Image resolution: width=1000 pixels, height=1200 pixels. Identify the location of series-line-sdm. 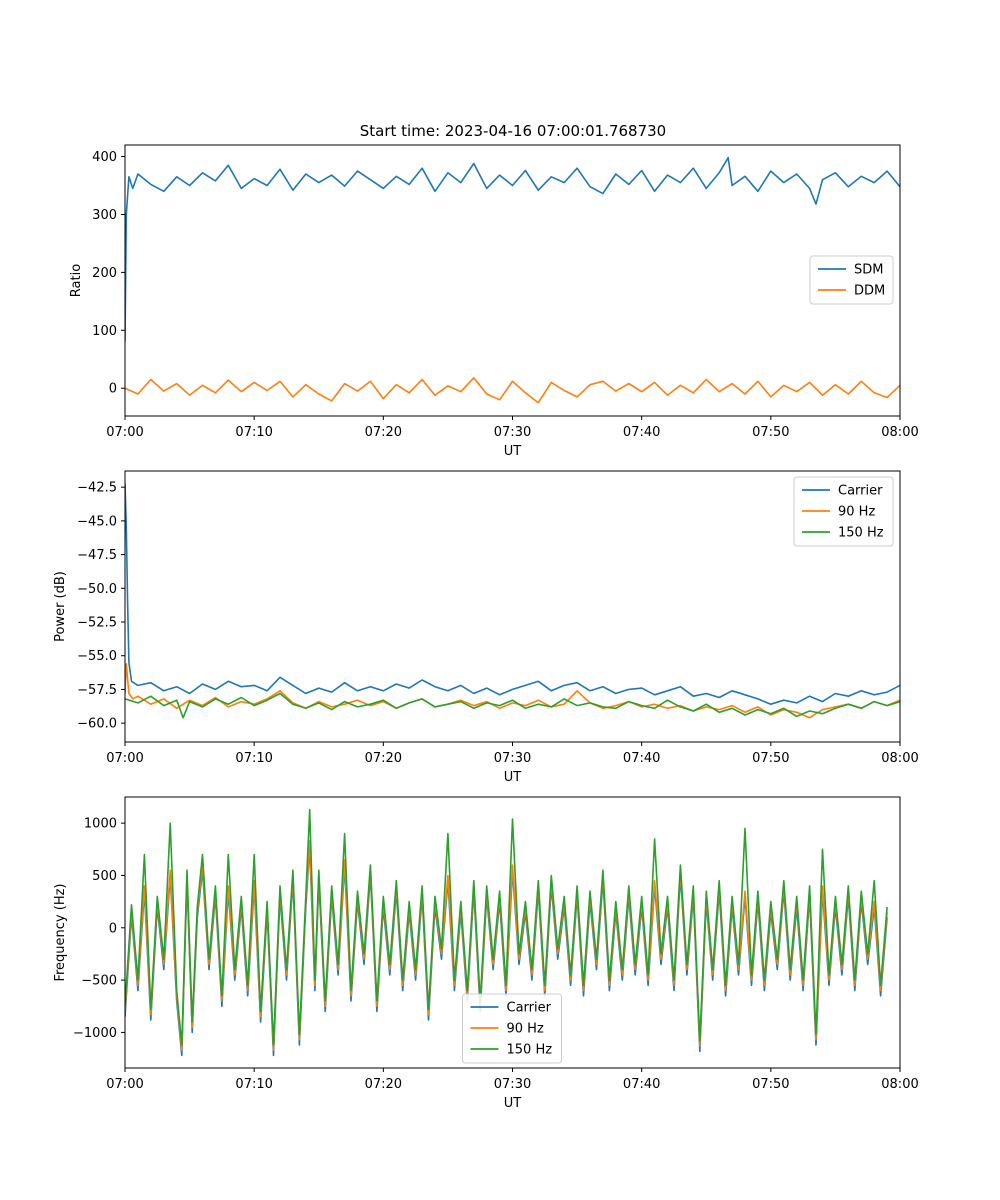
(512, 249).